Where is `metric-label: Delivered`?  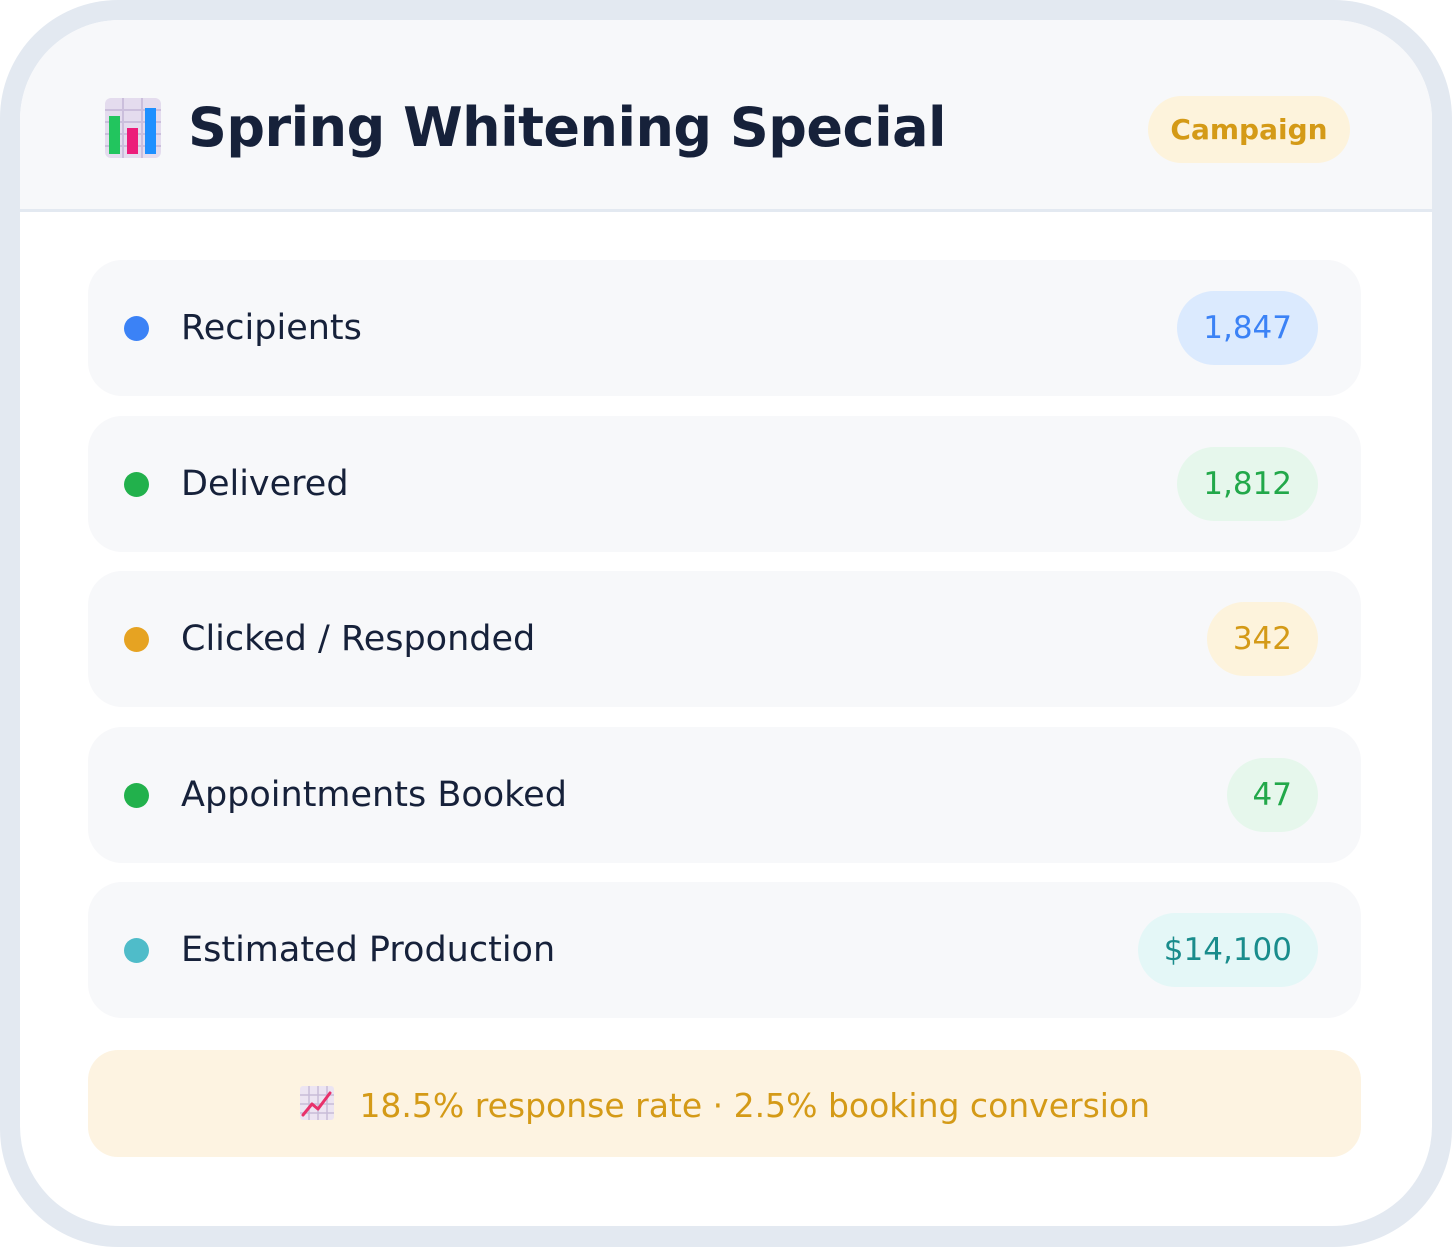 metric-label: Delivered is located at coordinates (265, 484).